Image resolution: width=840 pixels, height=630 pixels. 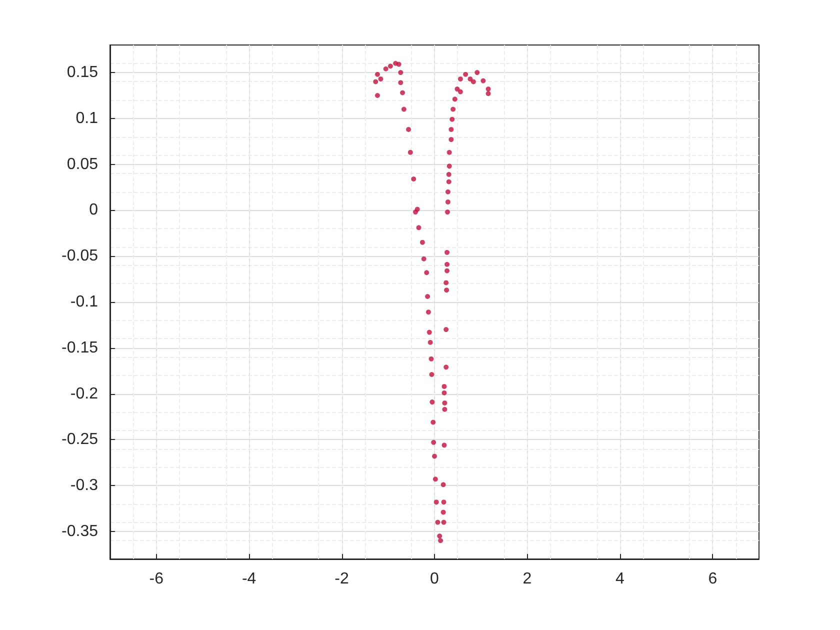 I want to click on x-tick-label: 0, so click(x=435, y=579).